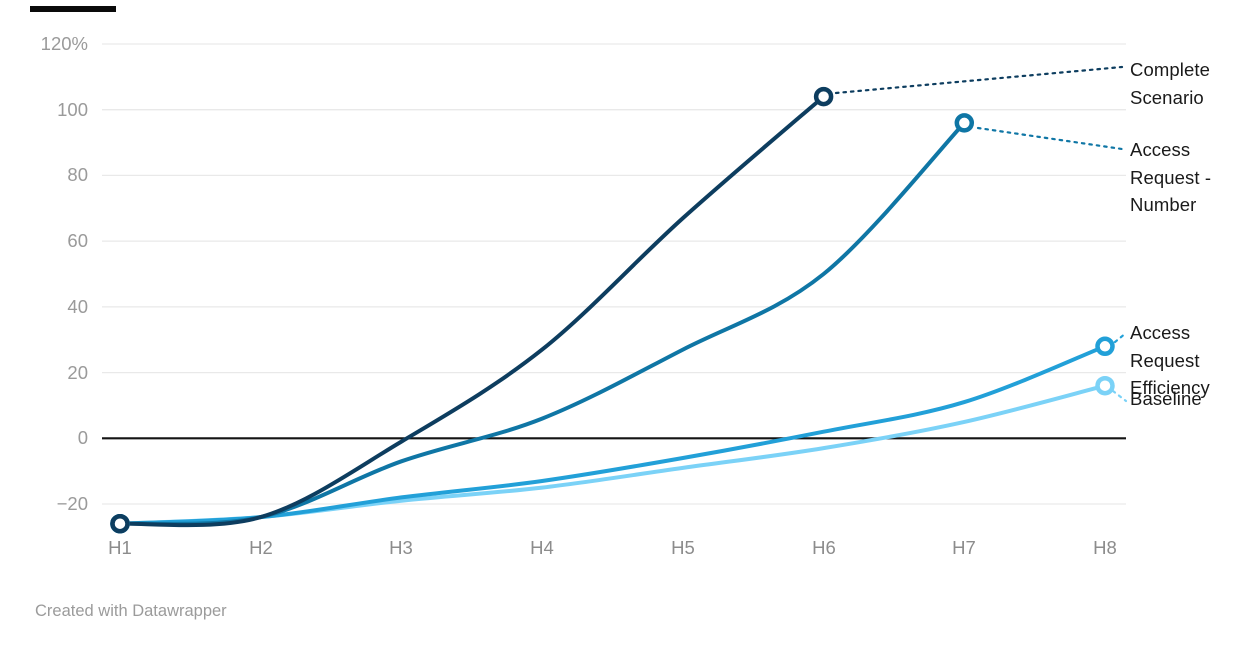  I want to click on y-axis-tick: 0, so click(82, 437).